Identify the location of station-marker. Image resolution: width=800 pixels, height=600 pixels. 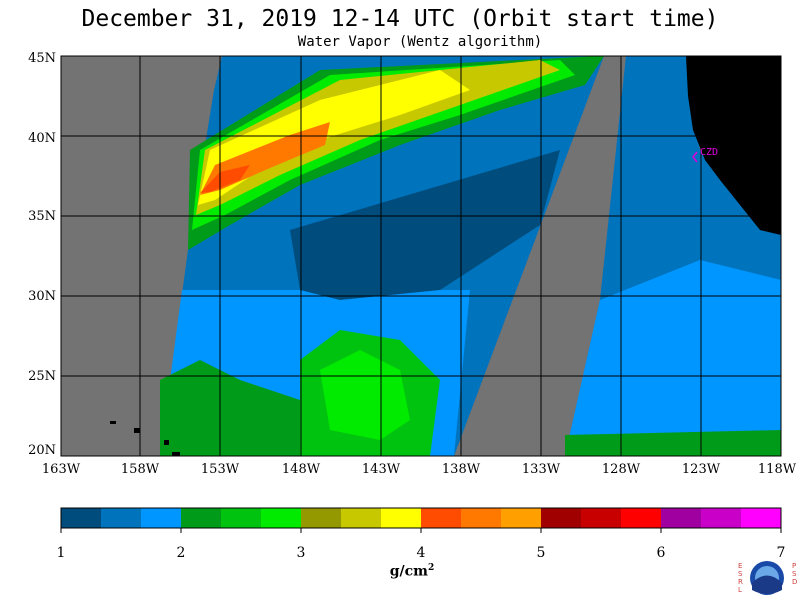
(695, 157).